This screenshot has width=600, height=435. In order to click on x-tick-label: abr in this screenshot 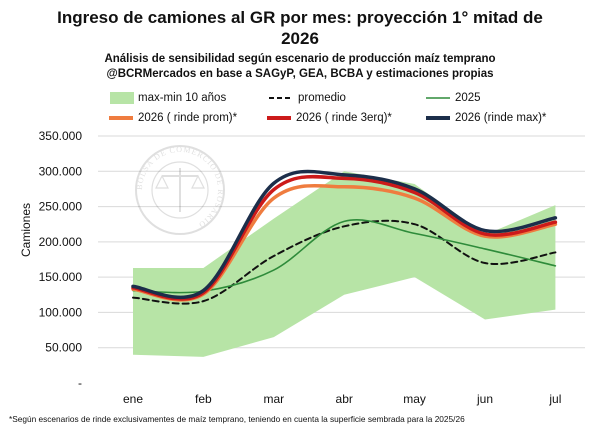, I will do `click(344, 399)`.